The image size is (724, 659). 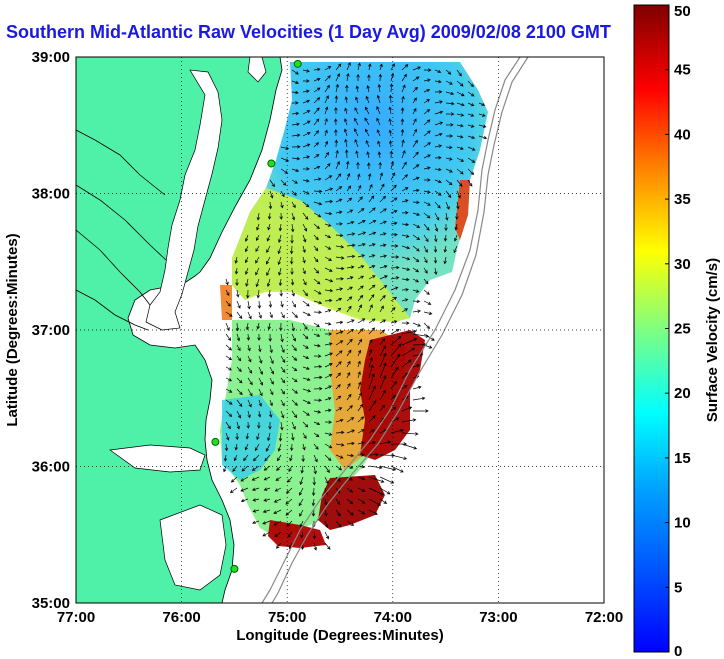 I want to click on colorbar-tick-label: 35, so click(x=682, y=199).